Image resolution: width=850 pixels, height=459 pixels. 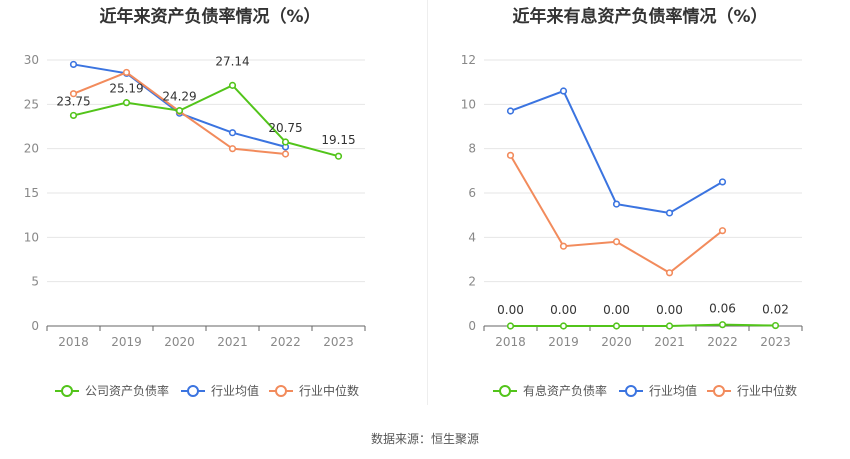 I want to click on legend-label: 有息资产负债率, so click(x=565, y=391).